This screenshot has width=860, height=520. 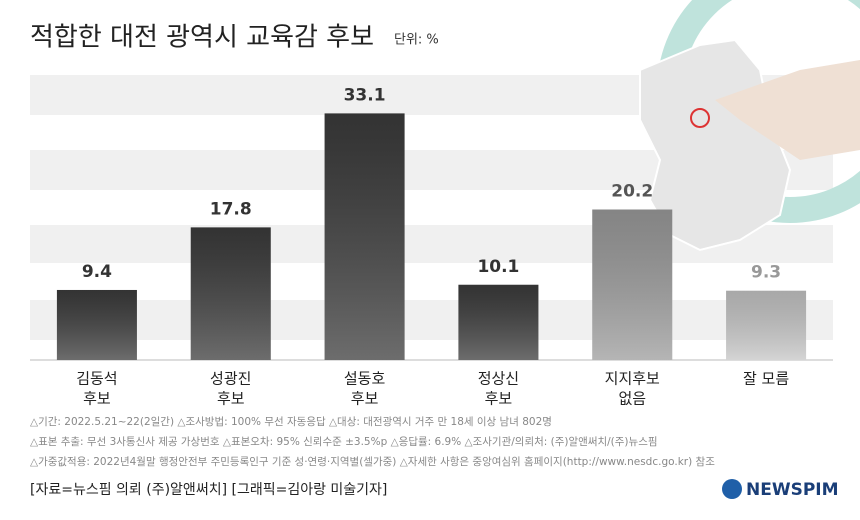 What do you see at coordinates (732, 489) in the screenshot?
I see `logo-mark` at bounding box center [732, 489].